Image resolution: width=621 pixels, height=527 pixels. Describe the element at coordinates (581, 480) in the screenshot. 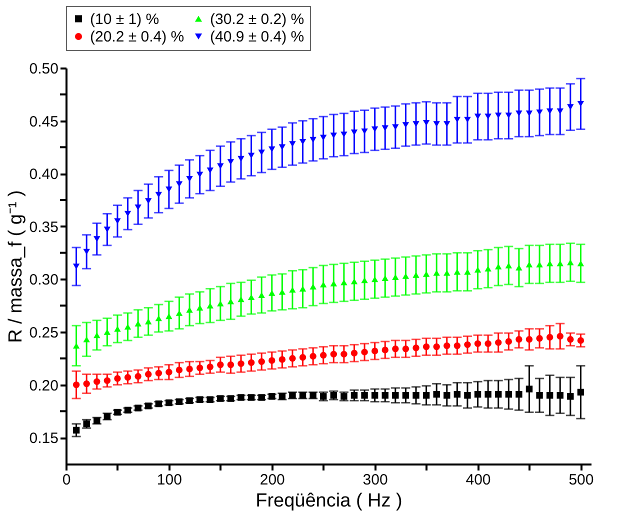

I see `x-tick-label: 500` at that location.